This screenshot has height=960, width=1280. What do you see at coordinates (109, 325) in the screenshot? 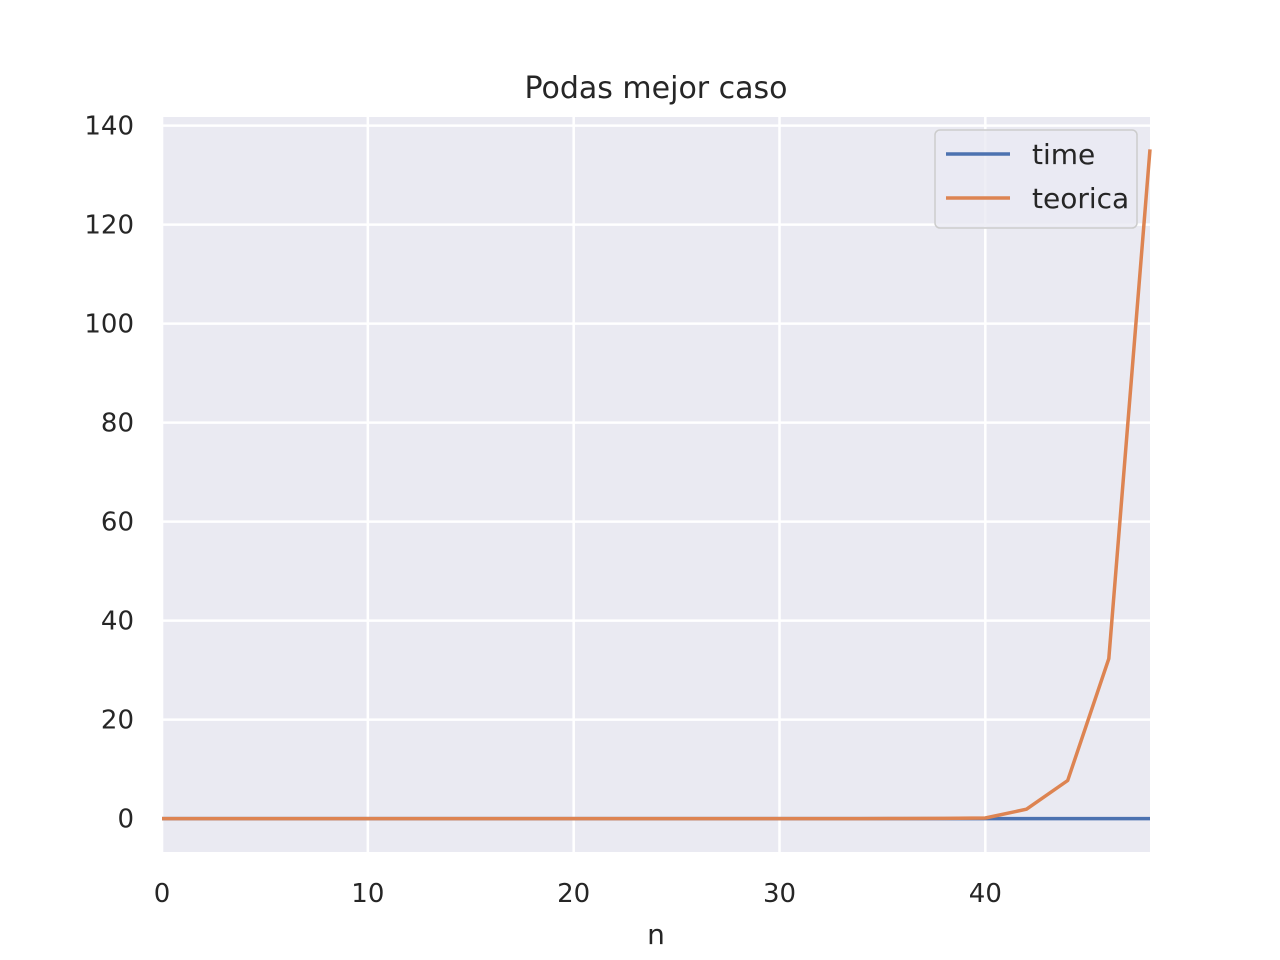
I see `y-tick-label: 100` at bounding box center [109, 325].